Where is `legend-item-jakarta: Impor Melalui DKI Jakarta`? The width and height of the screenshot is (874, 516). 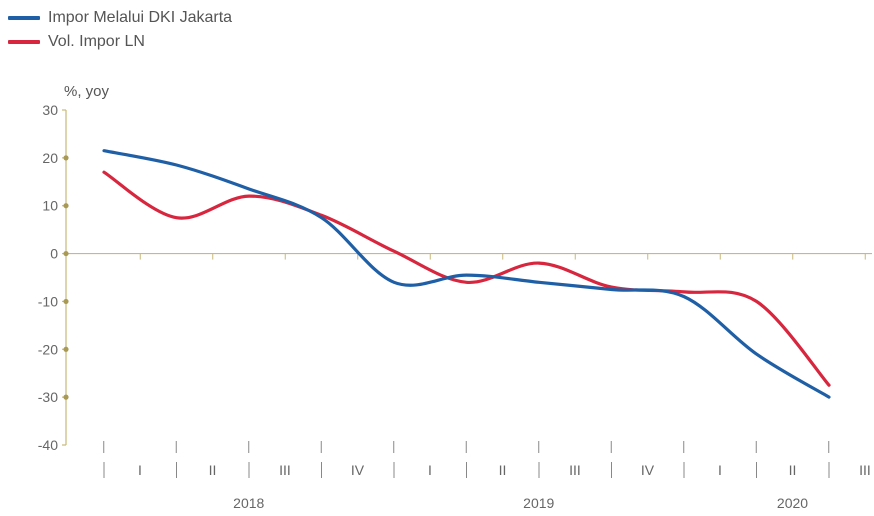
legend-item-jakarta: Impor Melalui DKI Jakarta is located at coordinates (120, 18).